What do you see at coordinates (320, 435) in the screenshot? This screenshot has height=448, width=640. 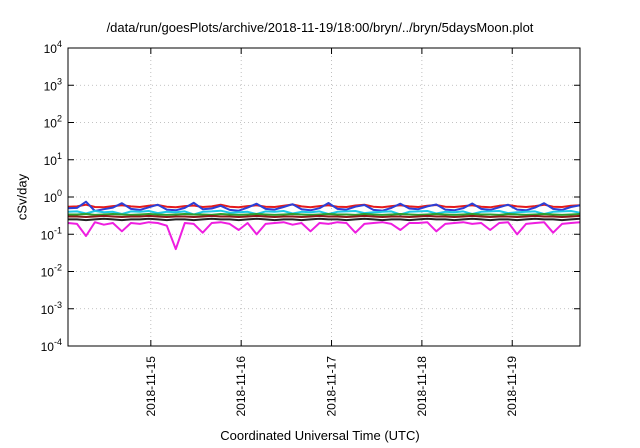 I see `x-axis-label: Coordinated Universal Time (UTC)` at bounding box center [320, 435].